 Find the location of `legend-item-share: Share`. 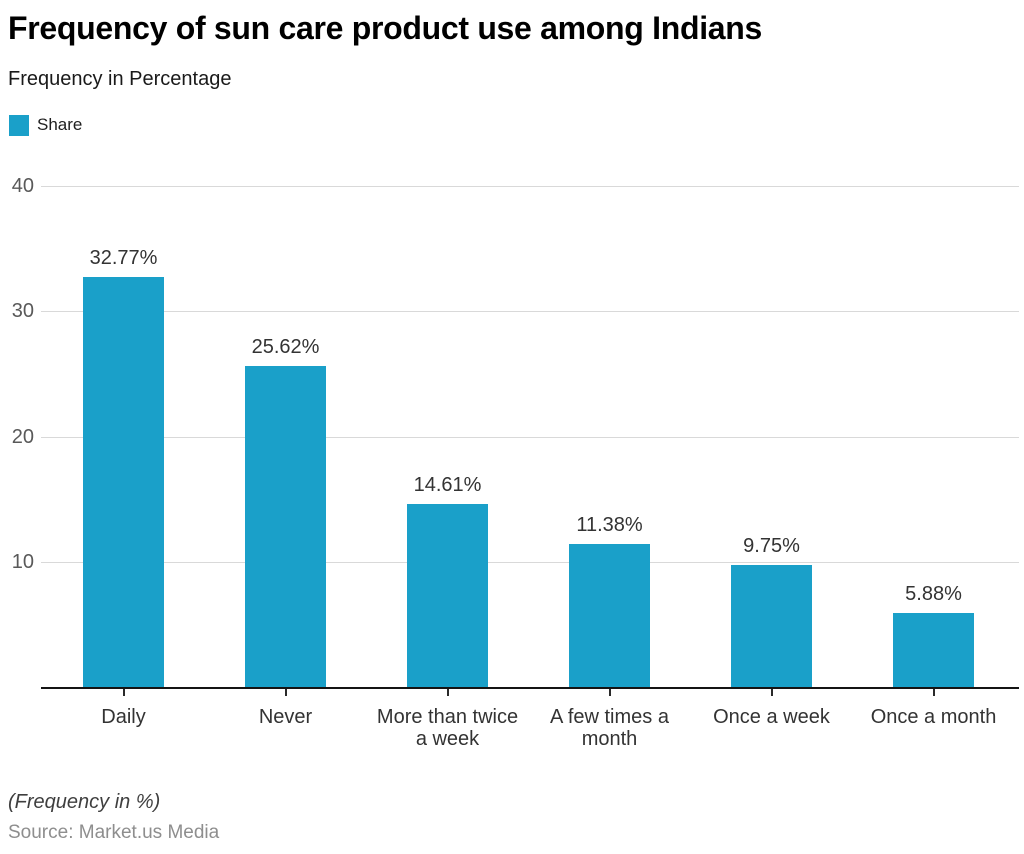

legend-item-share: Share is located at coordinates (45, 125).